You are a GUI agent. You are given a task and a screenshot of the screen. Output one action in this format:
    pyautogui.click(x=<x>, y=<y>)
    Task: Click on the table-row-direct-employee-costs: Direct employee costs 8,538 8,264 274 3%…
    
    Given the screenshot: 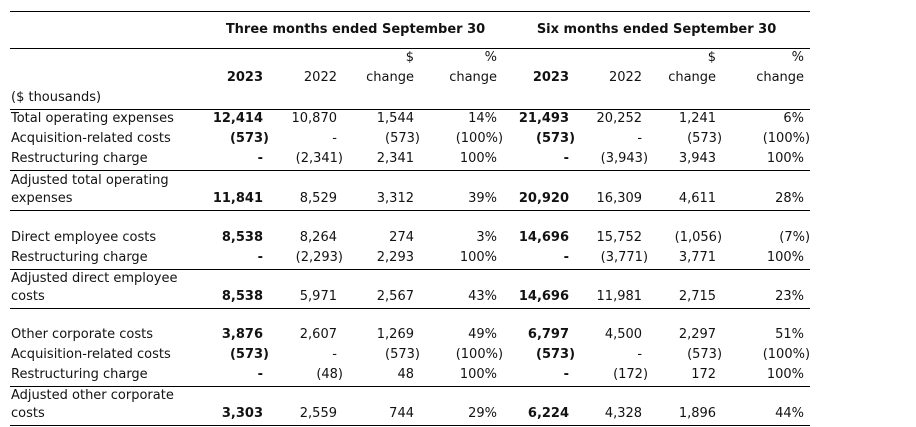 What is the action you would take?
    pyautogui.click(x=410, y=239)
    